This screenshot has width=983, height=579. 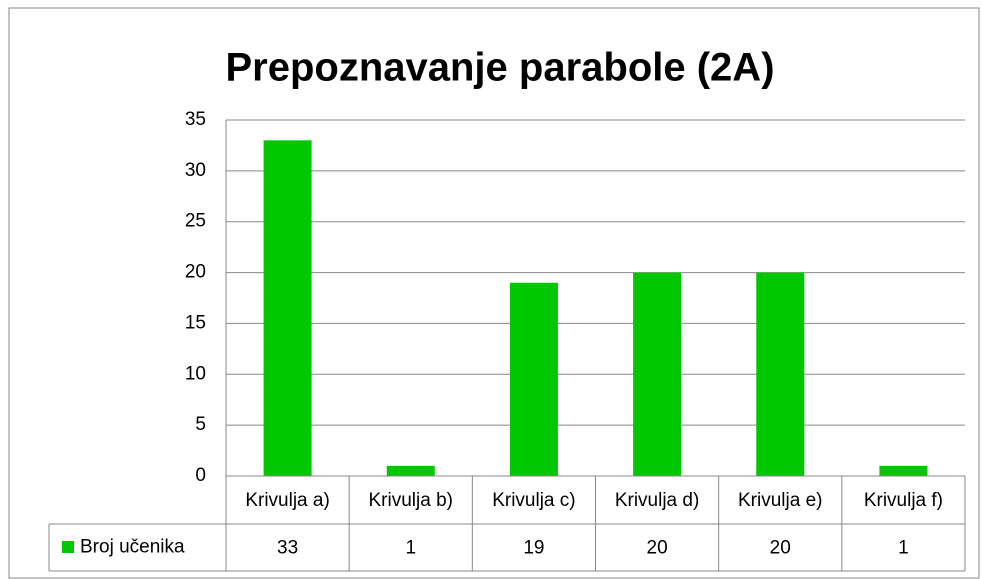 I want to click on x-tick-label: Krivulja b), so click(x=411, y=500).